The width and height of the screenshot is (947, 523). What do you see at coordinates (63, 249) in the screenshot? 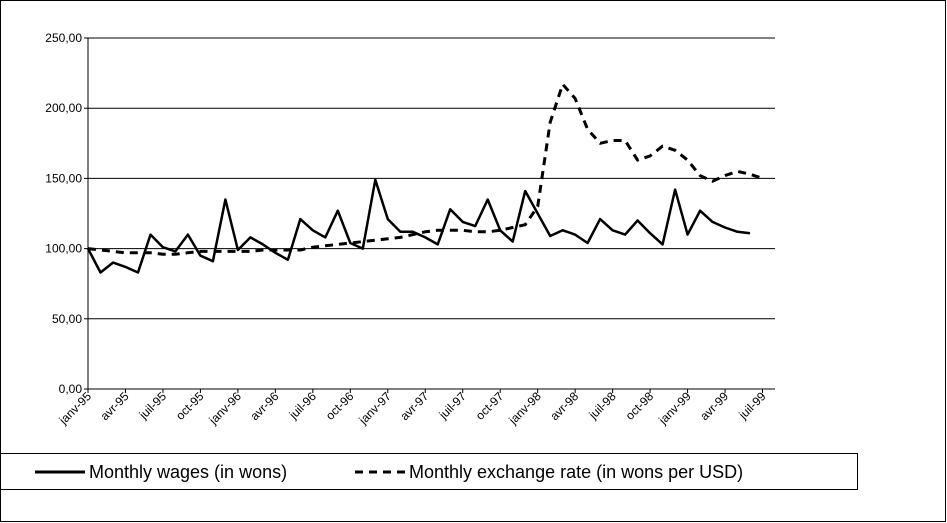
I see `y-tick-label: 100,00` at bounding box center [63, 249].